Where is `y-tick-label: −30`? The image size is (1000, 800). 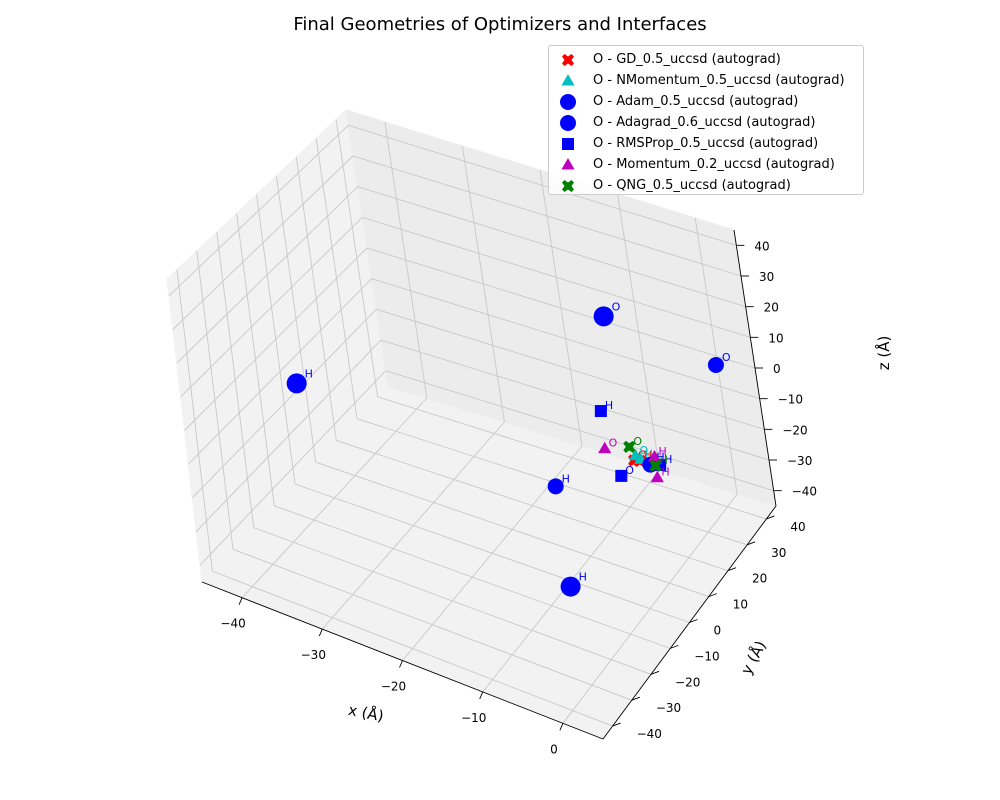 y-tick-label: −30 is located at coordinates (668, 708).